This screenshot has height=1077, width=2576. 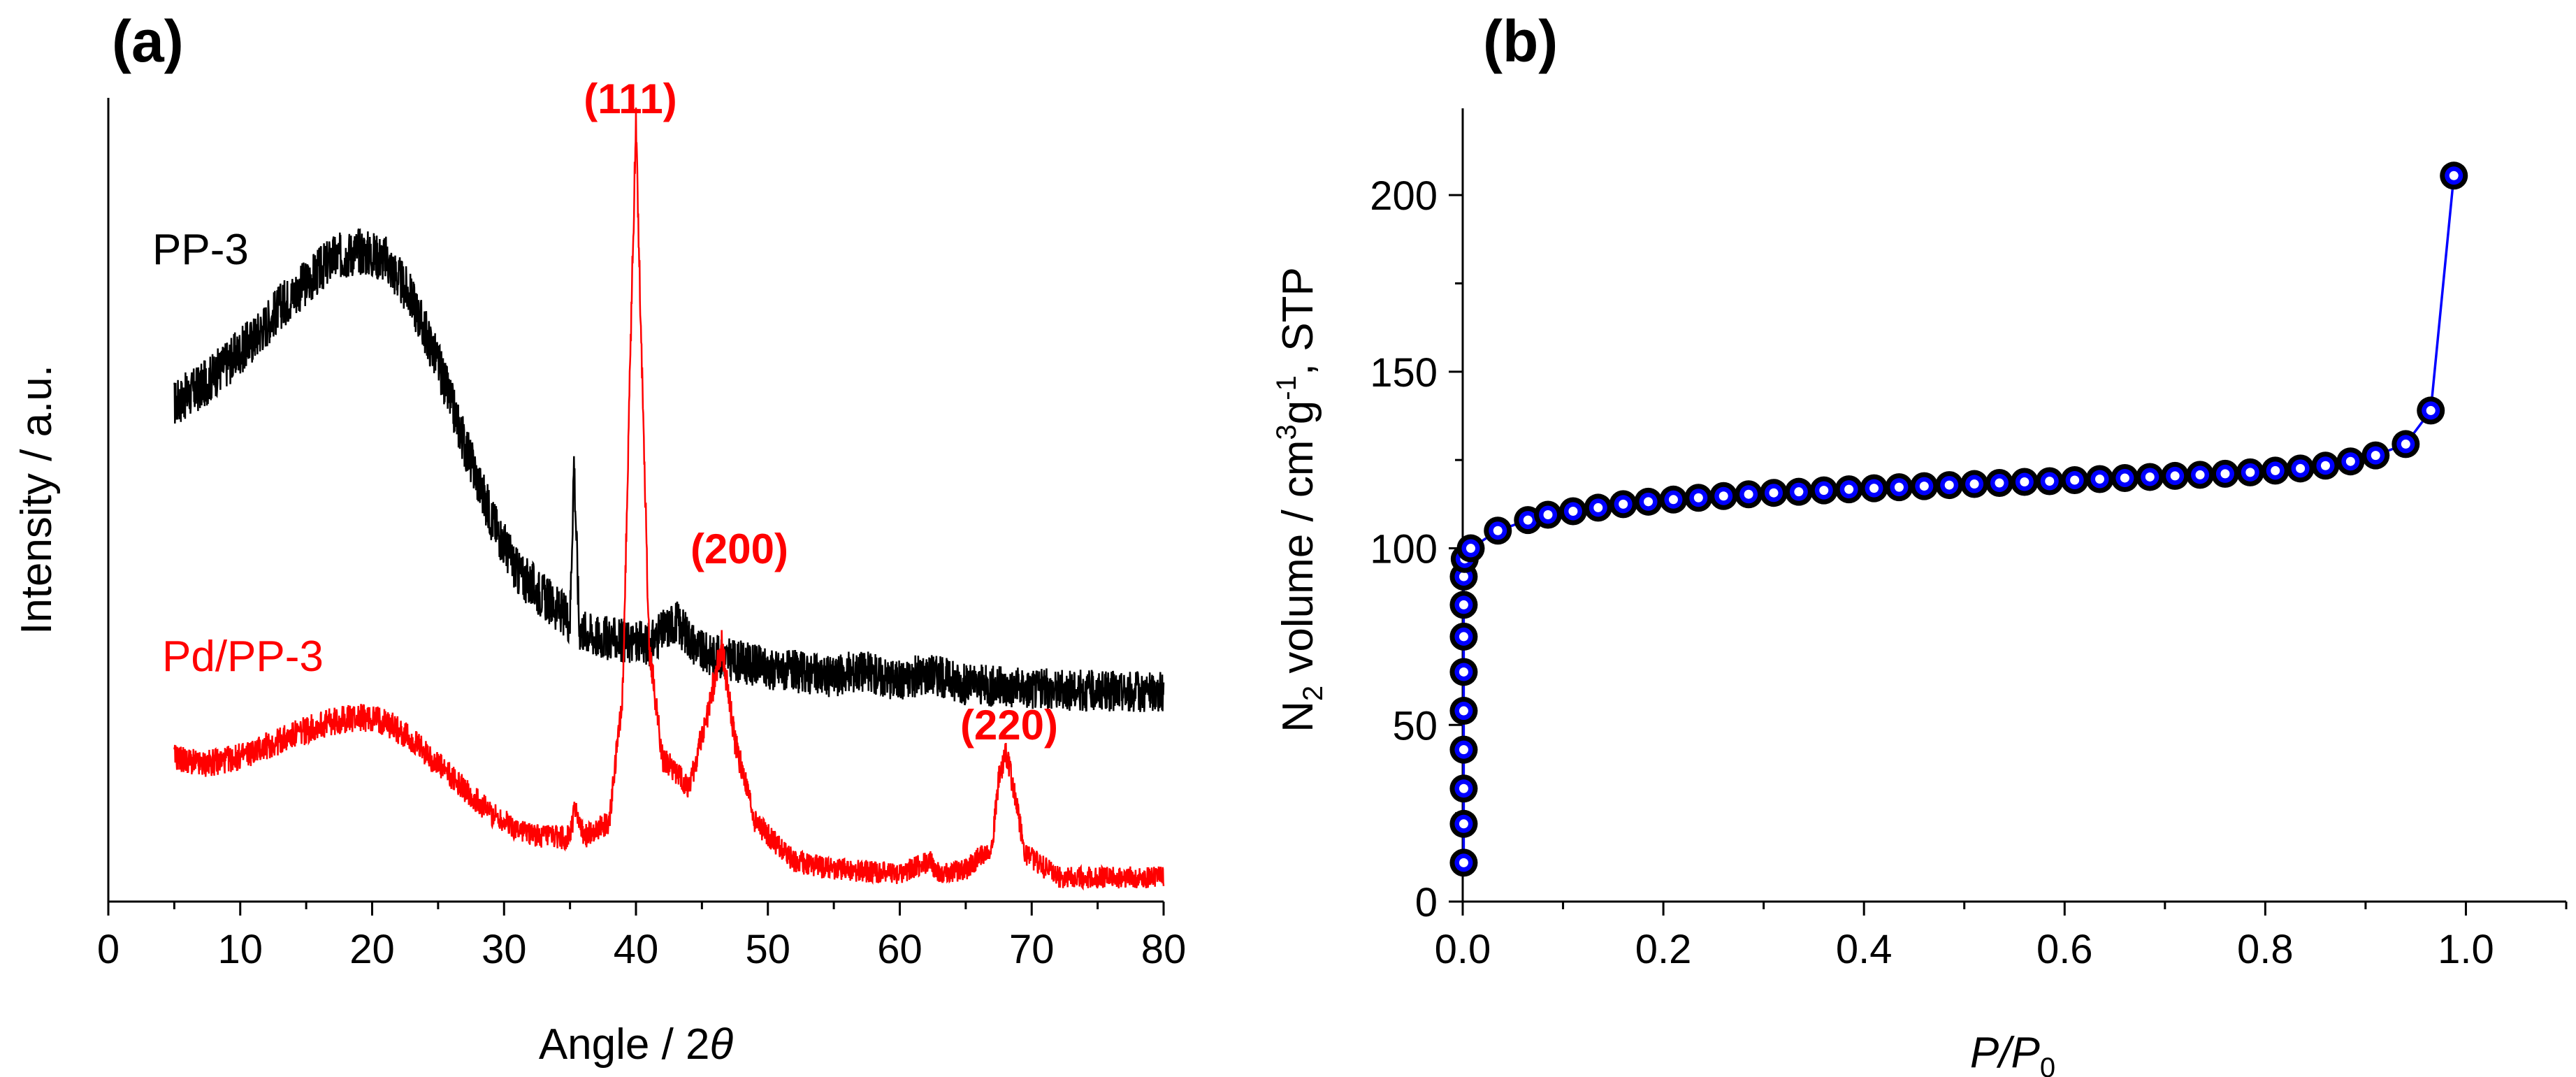 What do you see at coordinates (2064, 950) in the screenshot?
I see `panel-b-x-tick-label: 0.6` at bounding box center [2064, 950].